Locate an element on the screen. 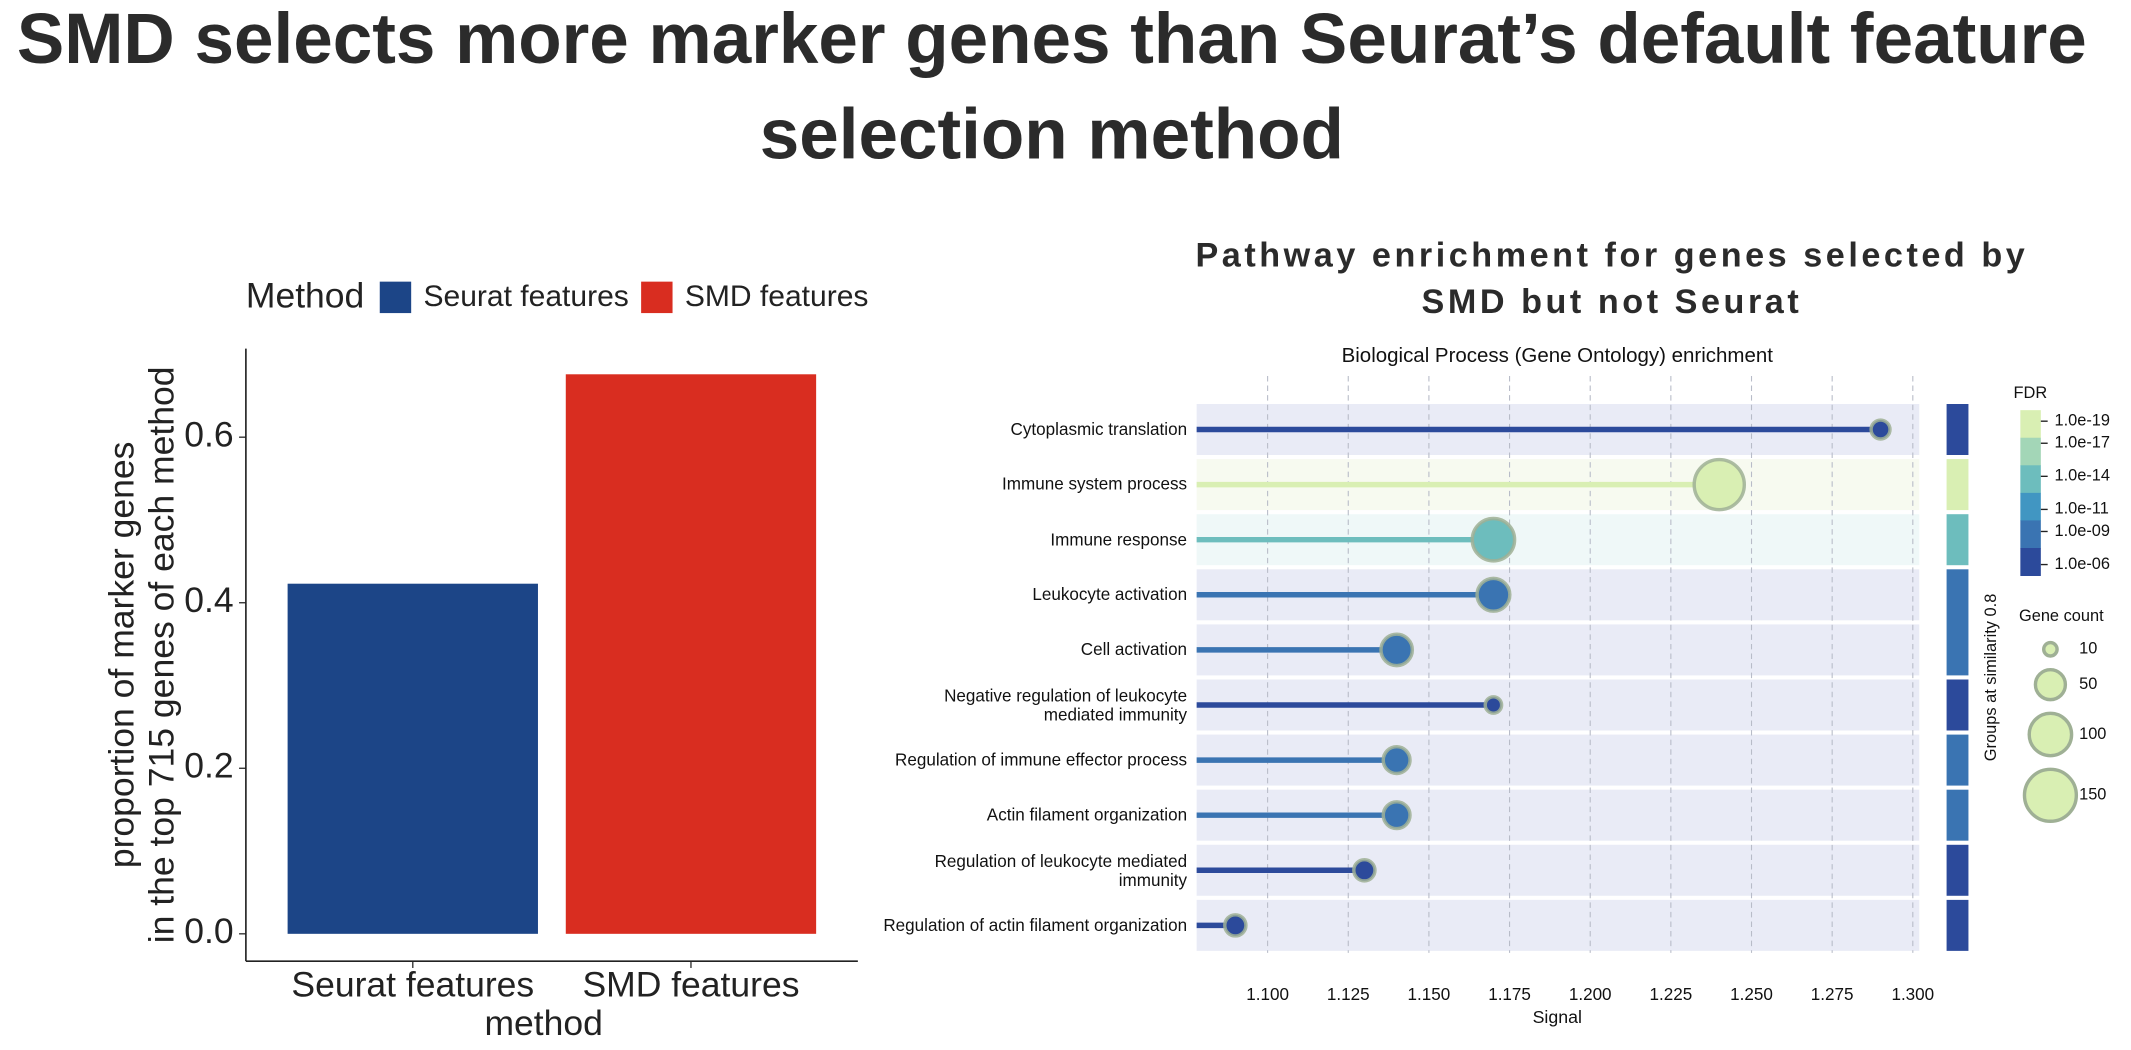 The height and width of the screenshot is (1050, 2131). x-tick-label: SMD features is located at coordinates (690, 984).